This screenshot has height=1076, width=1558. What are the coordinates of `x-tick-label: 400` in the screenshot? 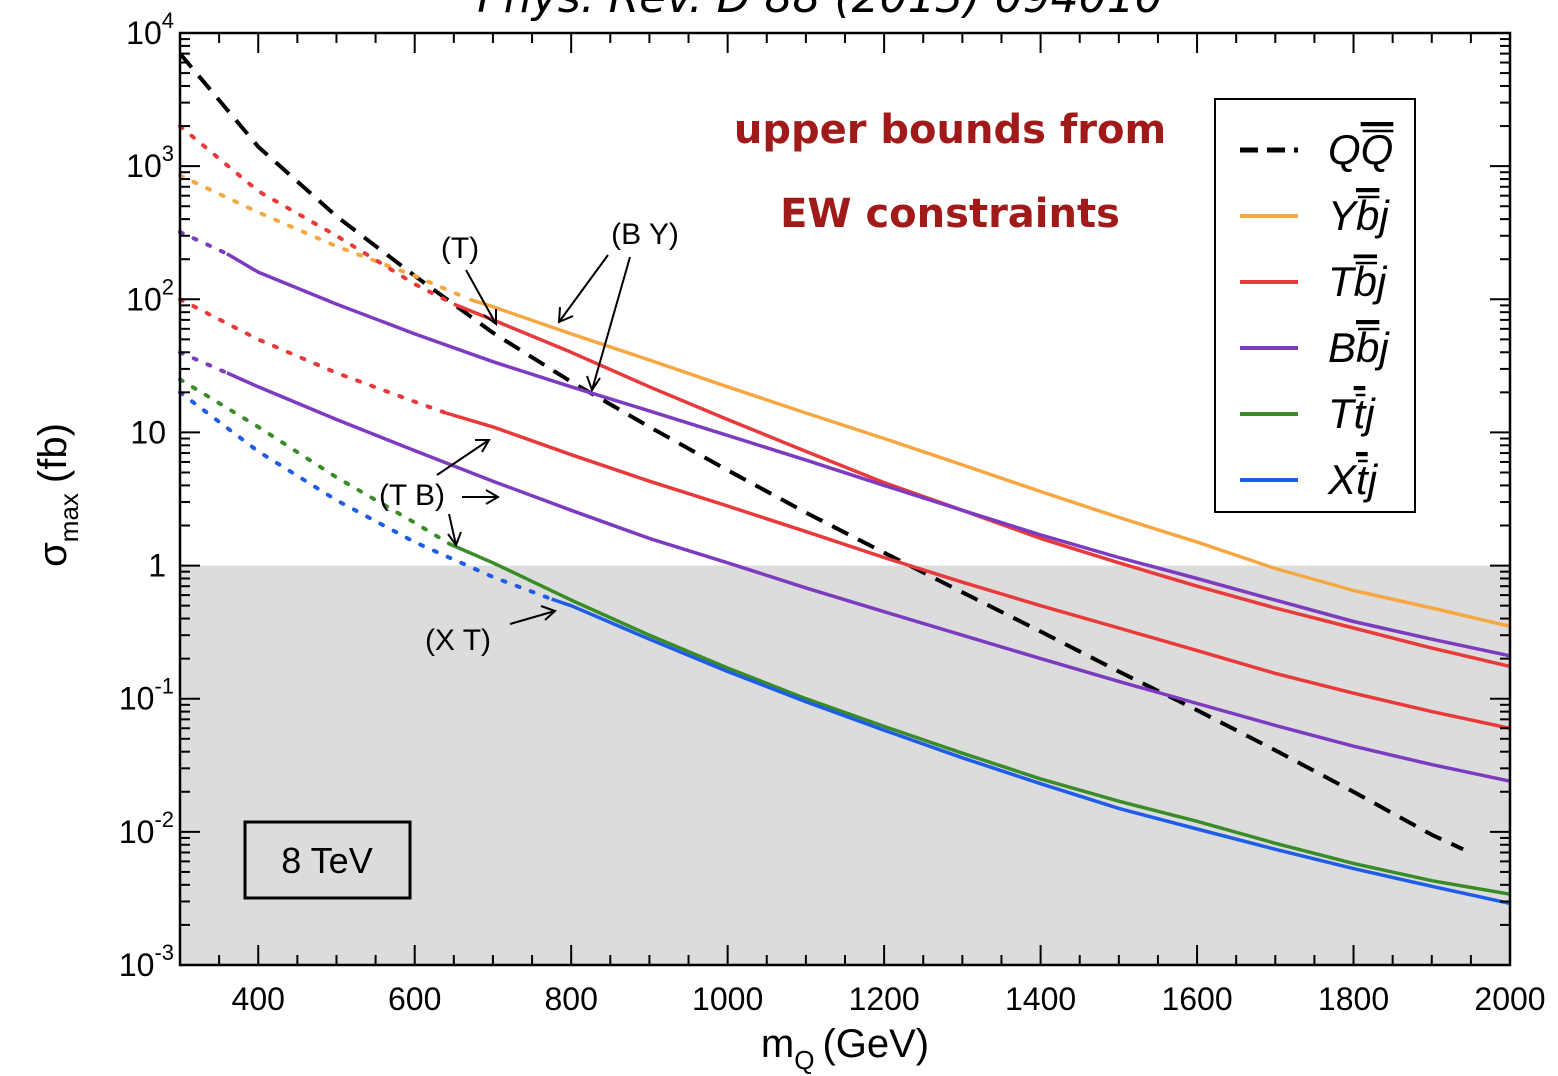 It's located at (258, 999).